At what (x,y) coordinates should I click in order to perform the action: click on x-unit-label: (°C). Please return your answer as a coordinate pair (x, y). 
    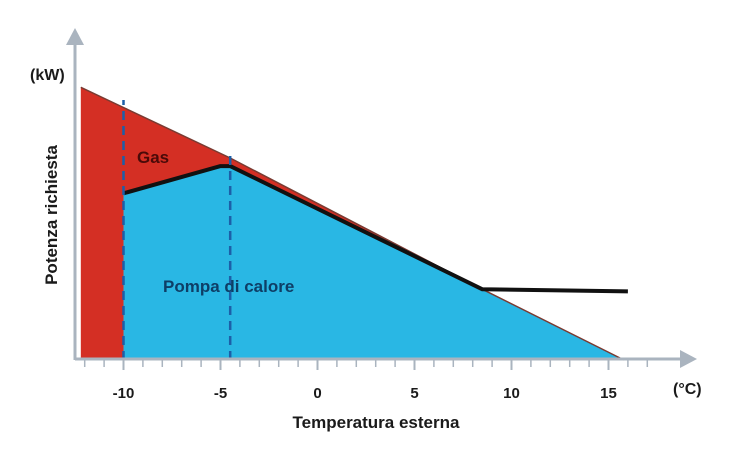
    Looking at the image, I should click on (687, 389).